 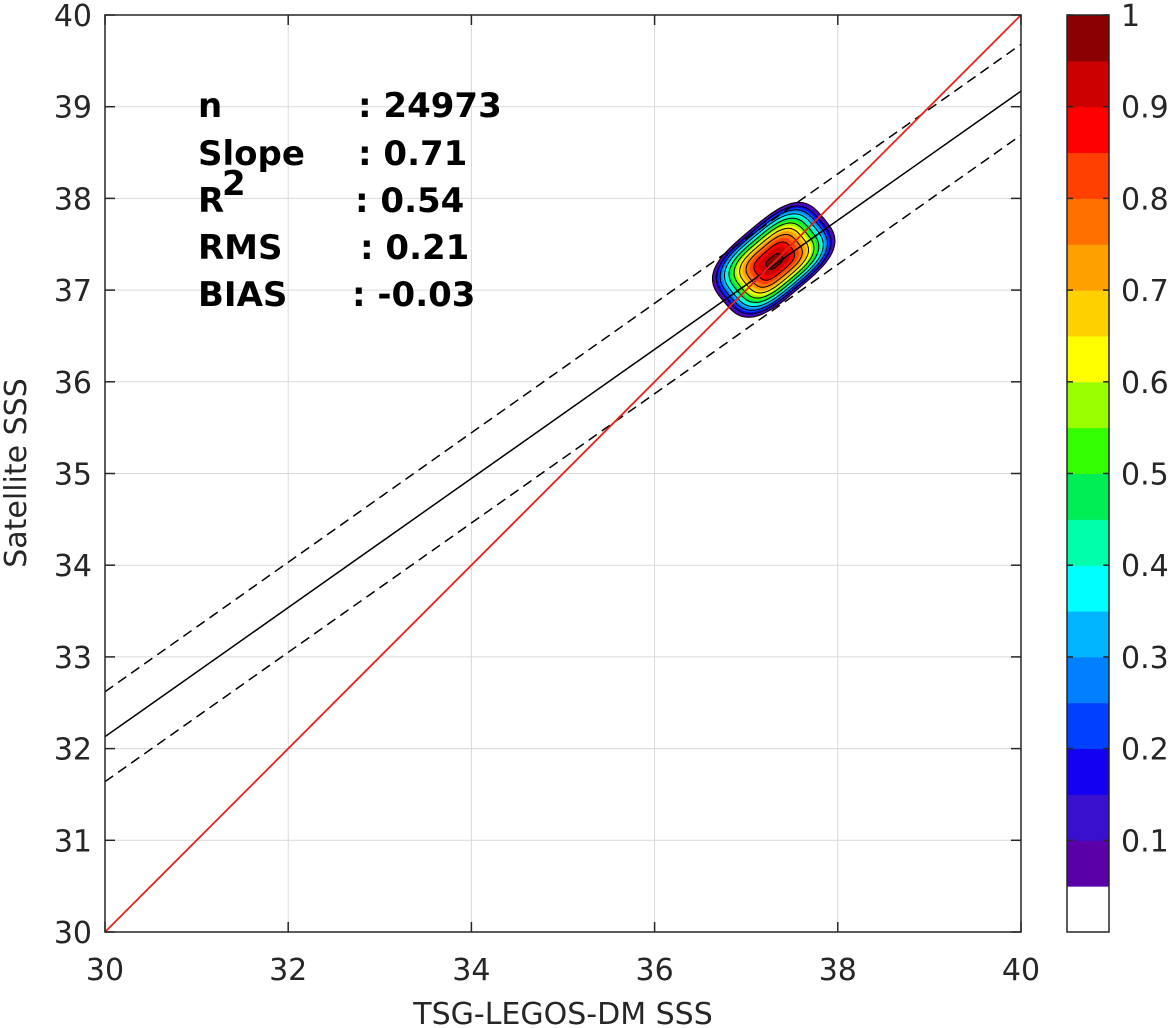 I want to click on colorbar-tick-label: 0.1, so click(x=1145, y=841).